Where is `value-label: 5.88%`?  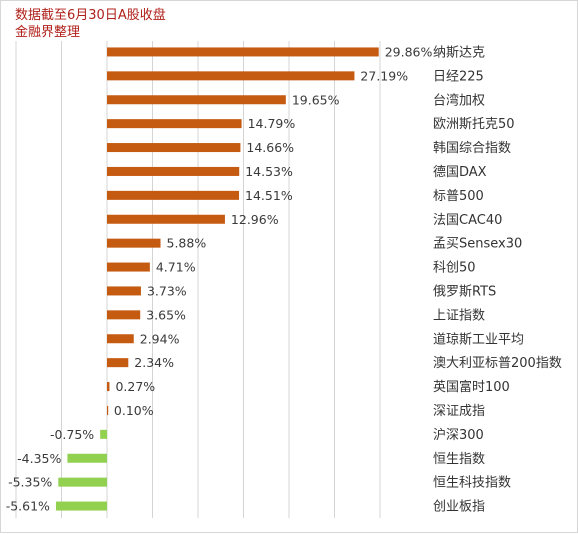
value-label: 5.88% is located at coordinates (187, 243).